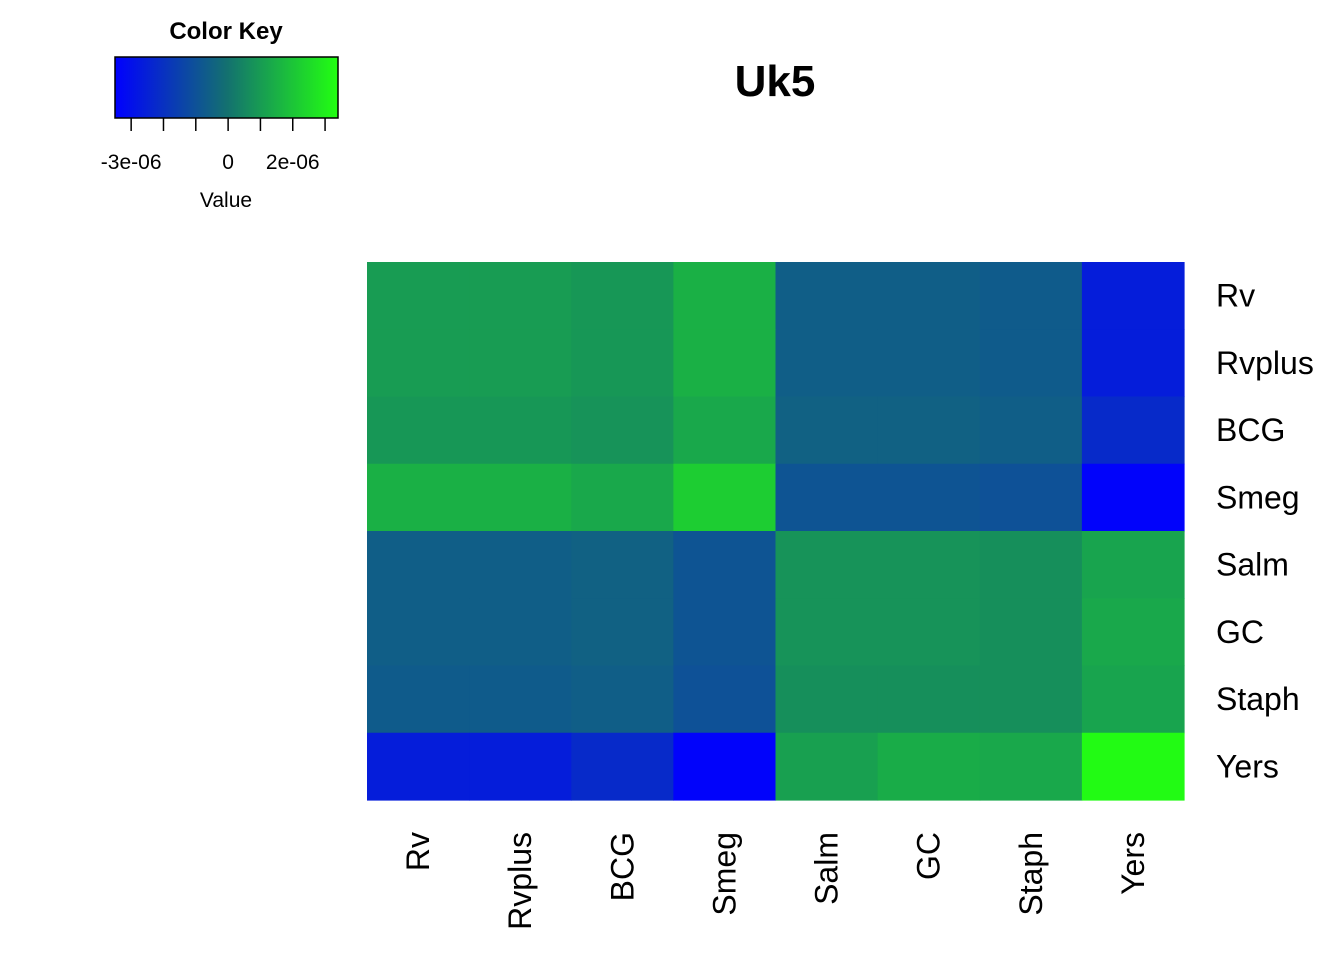 The height and width of the screenshot is (960, 1344). Describe the element at coordinates (1031, 497) in the screenshot. I see `heatmap-cell-smeg-staph` at that location.